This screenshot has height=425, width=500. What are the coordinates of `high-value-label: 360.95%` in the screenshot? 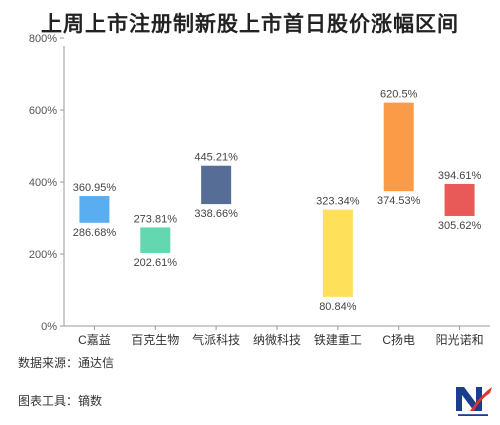 It's located at (95, 188).